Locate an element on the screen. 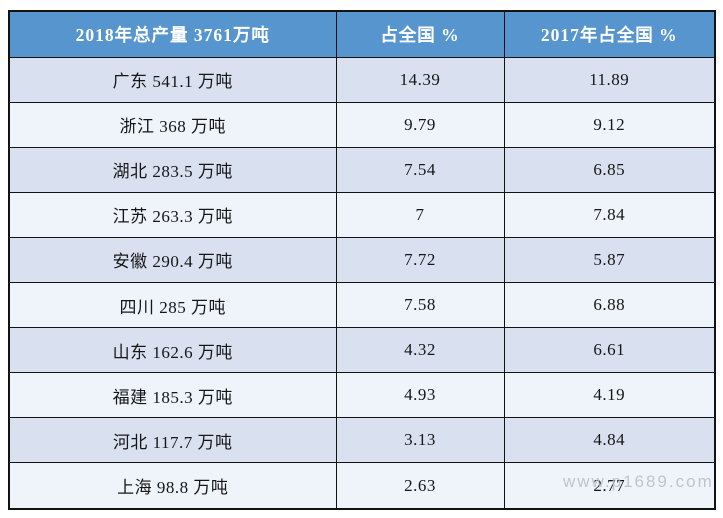  table-row: 浙江 368 万吨 9.79 9.12 is located at coordinates (362, 124).